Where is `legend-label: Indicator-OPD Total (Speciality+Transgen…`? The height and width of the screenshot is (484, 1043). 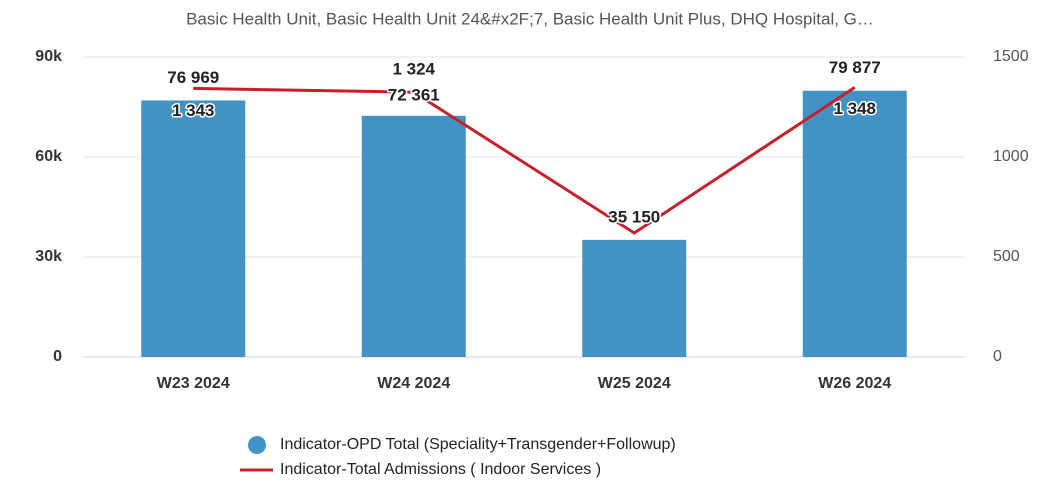 legend-label: Indicator-OPD Total (Speciality+Transgen… is located at coordinates (478, 444).